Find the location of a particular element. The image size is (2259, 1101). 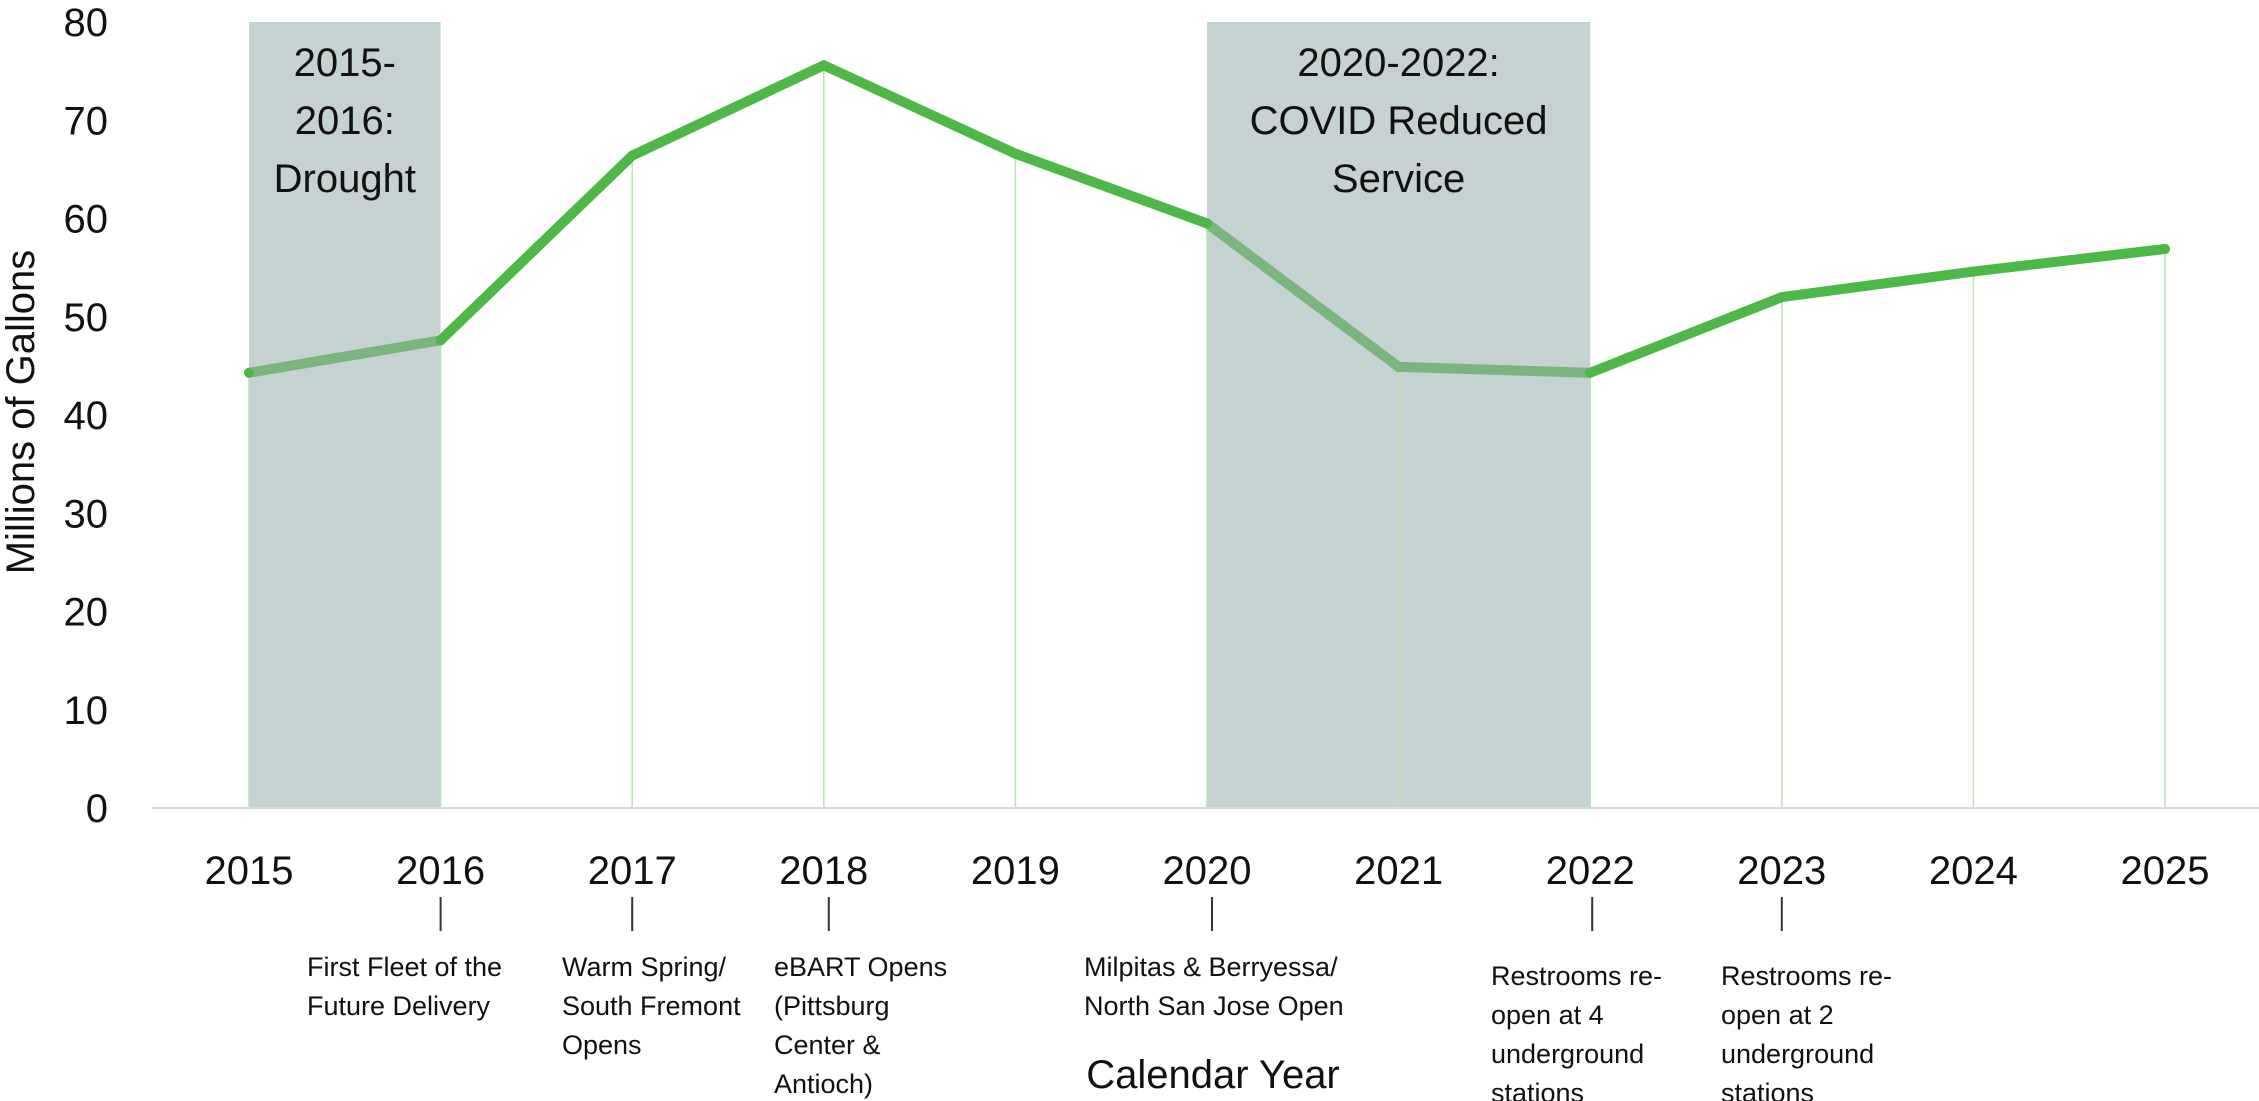

shaded-period-label-0-2: Drought is located at coordinates (345, 179).